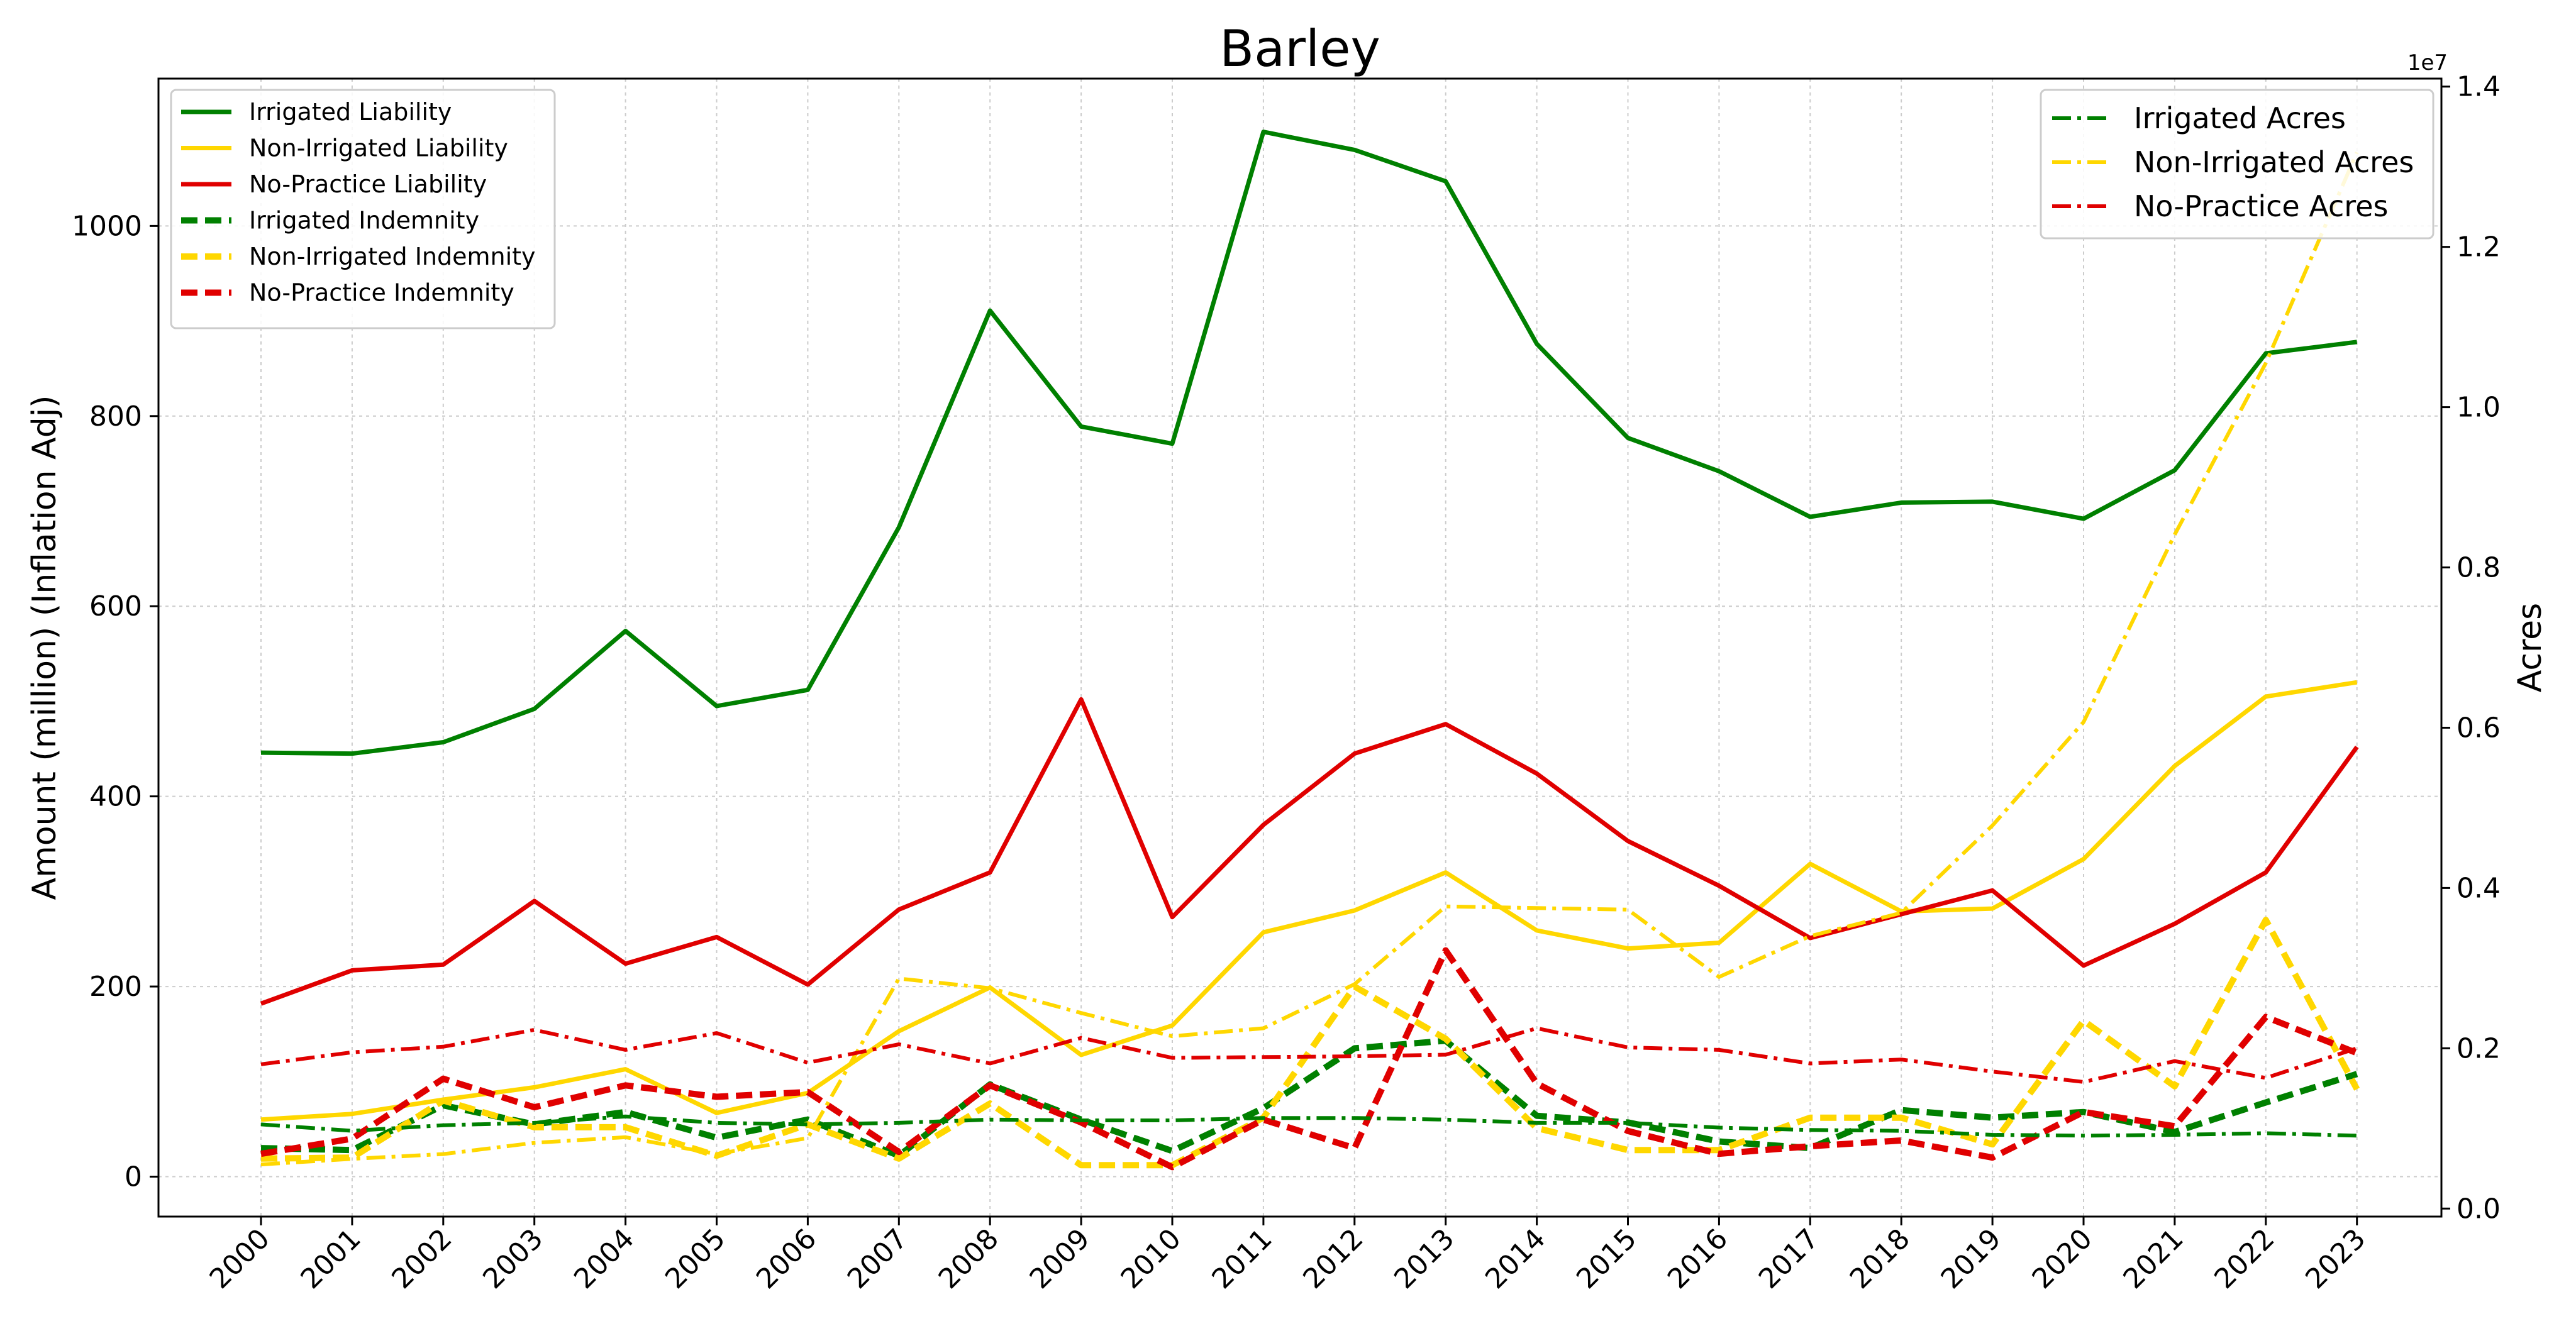  Describe the element at coordinates (115, 702) in the screenshot. I see `left-axis: 0 200 400 600 800 1000` at that location.